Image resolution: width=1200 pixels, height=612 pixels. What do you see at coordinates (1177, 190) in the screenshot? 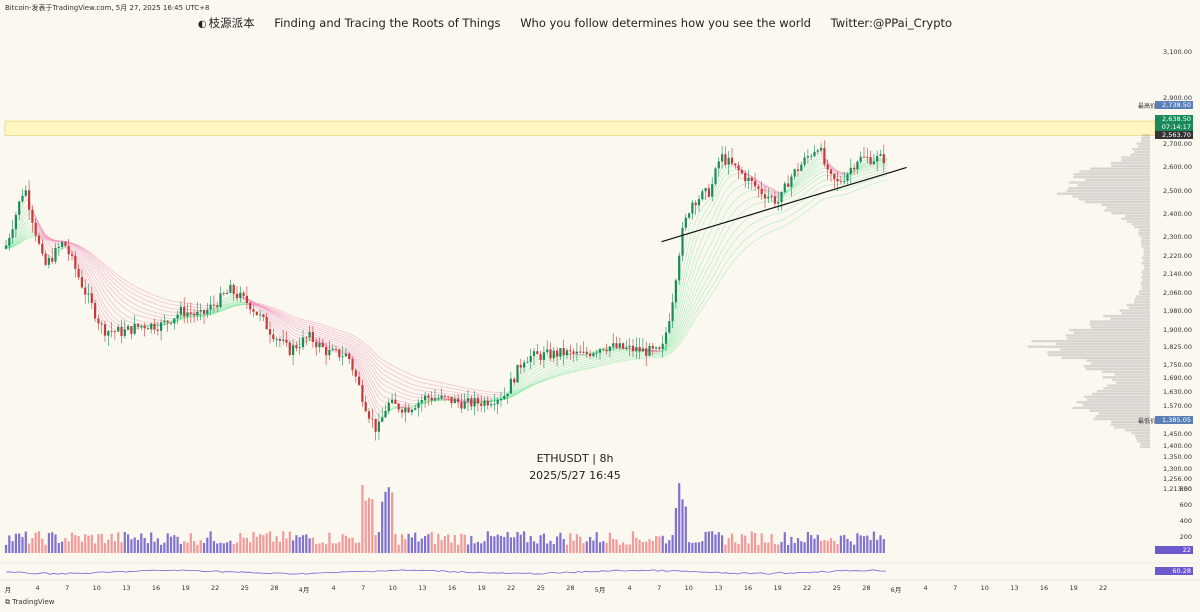
I see `y-axis-tick: 2,500.00` at bounding box center [1177, 190].